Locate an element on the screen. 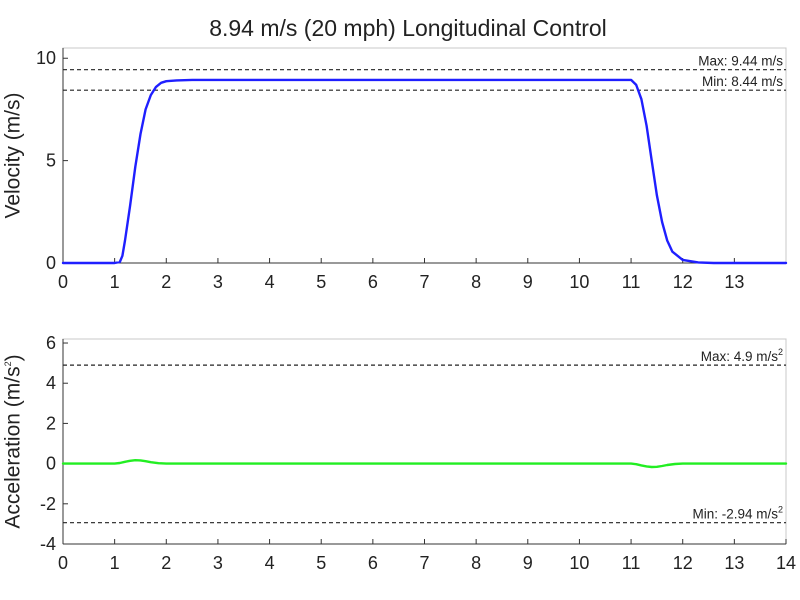 The width and height of the screenshot is (800, 600). chart-title: 8.94 m/s (20 mph) Longitudinal Control is located at coordinates (408, 28).